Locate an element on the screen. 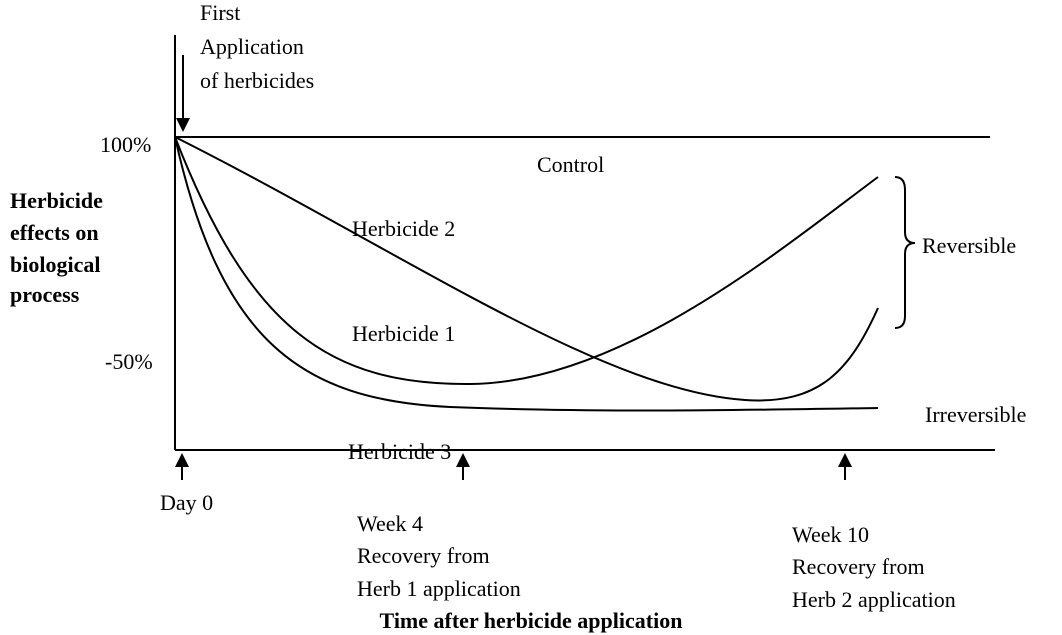 The height and width of the screenshot is (635, 1062). x-marker-label: Herb 2 application is located at coordinates (874, 599).